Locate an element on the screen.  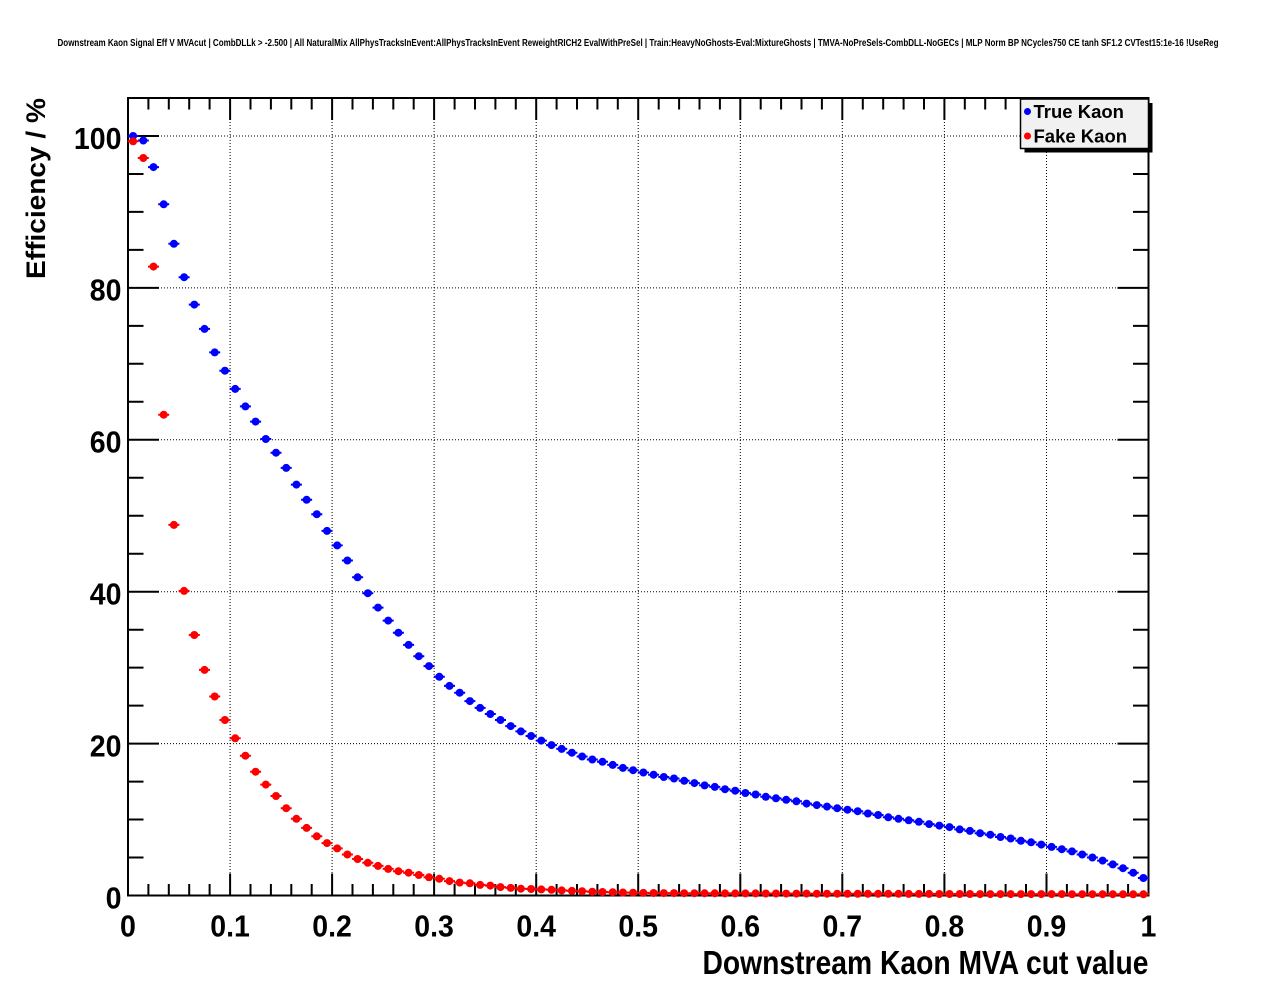
svg-text: Fake Kaon is located at coordinates (1081, 136).